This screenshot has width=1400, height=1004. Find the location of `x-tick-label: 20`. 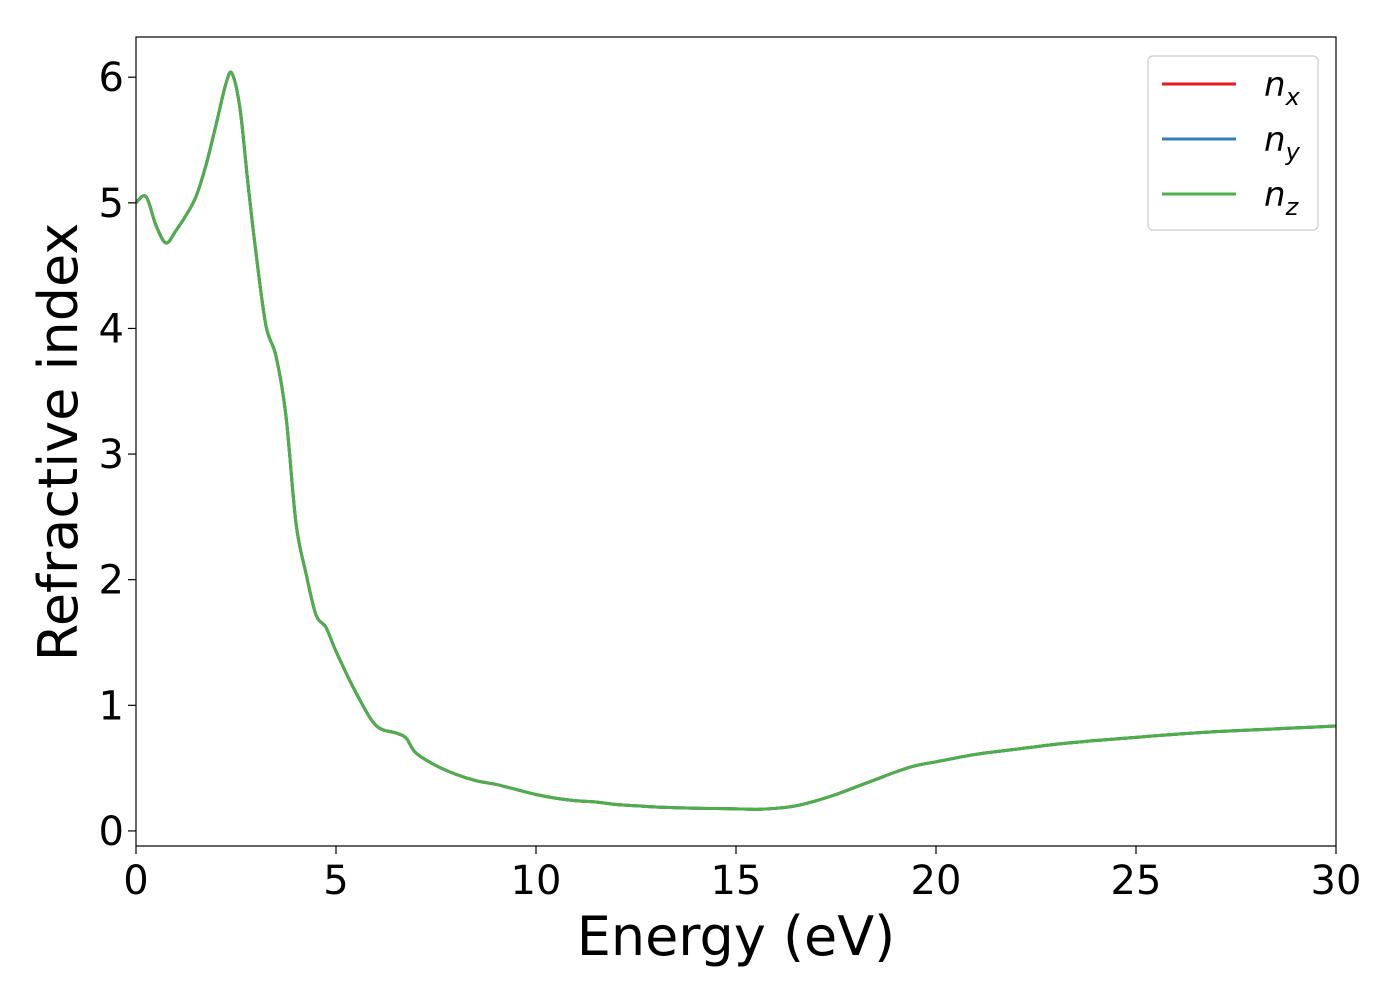

x-tick-label: 20 is located at coordinates (936, 881).